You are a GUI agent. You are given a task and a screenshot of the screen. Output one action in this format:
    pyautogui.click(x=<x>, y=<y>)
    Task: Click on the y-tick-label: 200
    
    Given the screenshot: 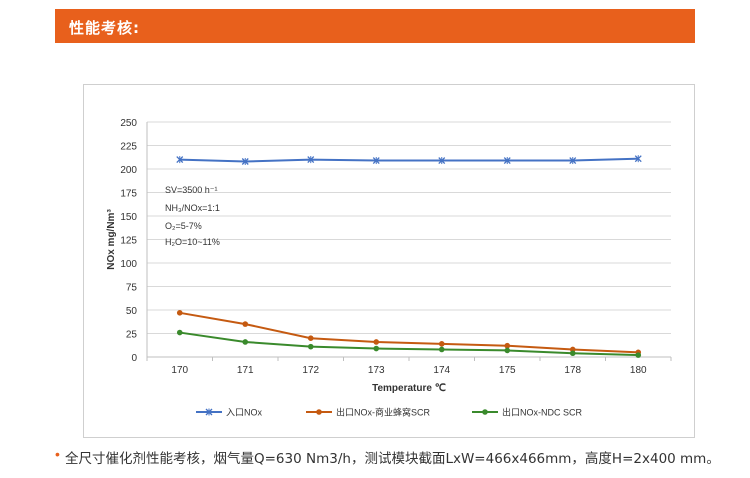 What is the action you would take?
    pyautogui.click(x=128, y=170)
    